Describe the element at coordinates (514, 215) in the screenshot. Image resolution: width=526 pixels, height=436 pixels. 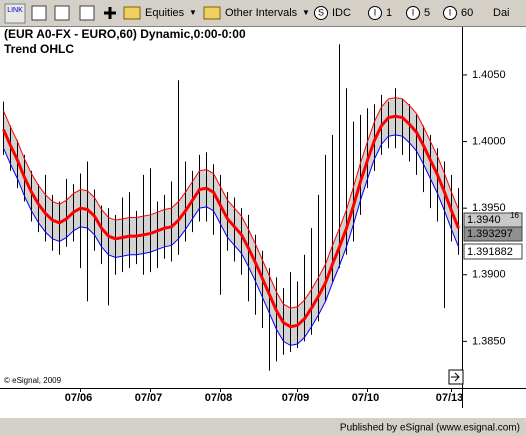
I see `price-label-sup: 16` at that location.